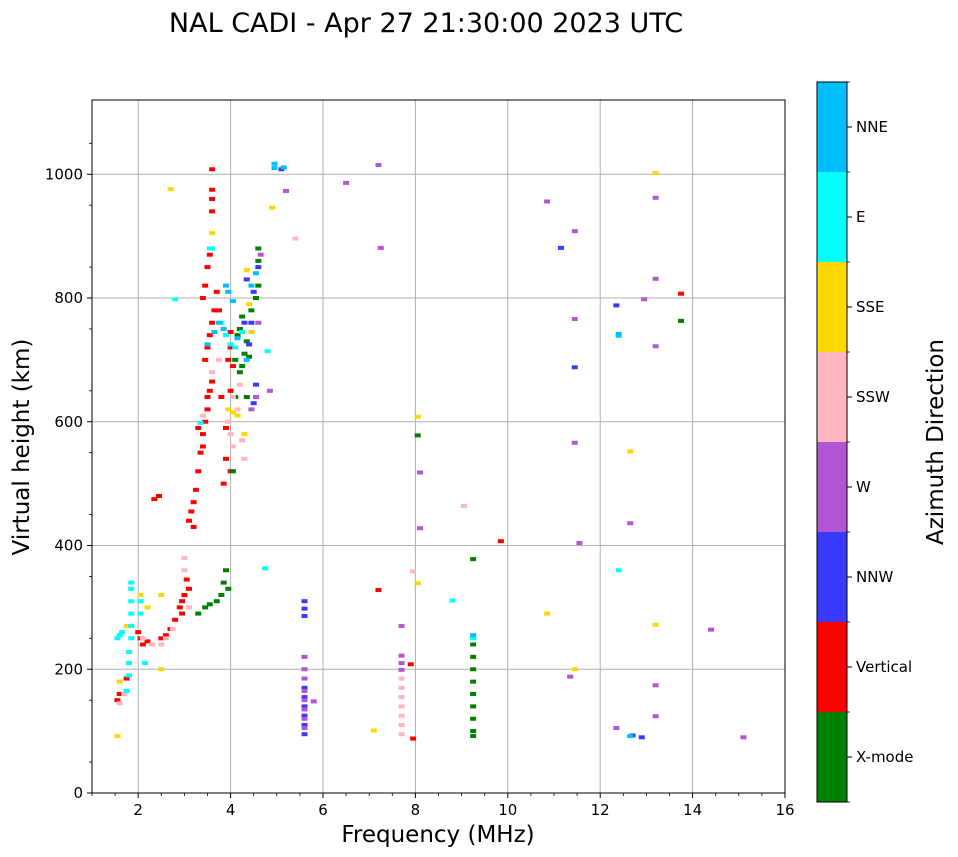 This screenshot has width=958, height=857. What do you see at coordinates (832, 307) in the screenshot?
I see `colorbar-swatch-sse` at bounding box center [832, 307].